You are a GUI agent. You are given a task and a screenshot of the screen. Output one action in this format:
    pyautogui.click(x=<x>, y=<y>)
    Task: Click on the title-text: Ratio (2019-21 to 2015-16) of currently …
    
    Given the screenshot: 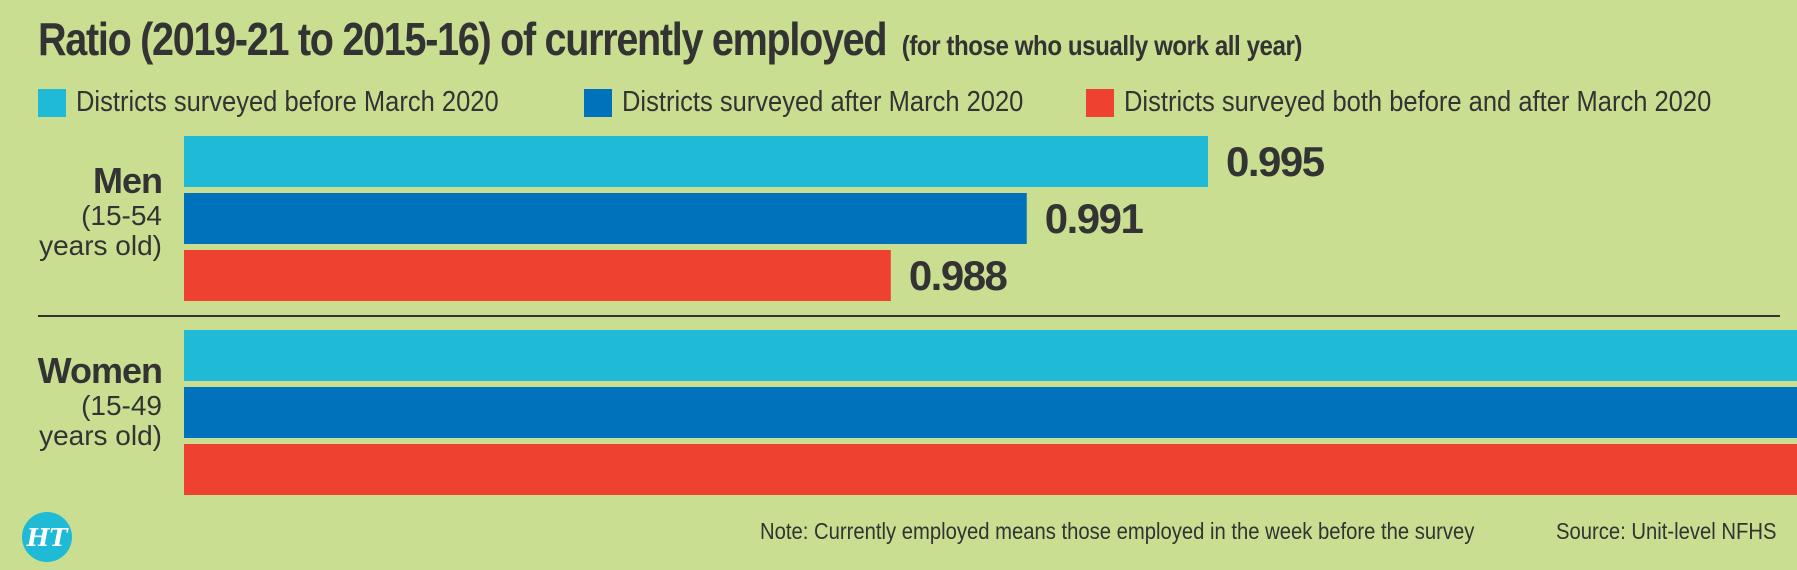 What is the action you would take?
    pyautogui.click(x=463, y=39)
    